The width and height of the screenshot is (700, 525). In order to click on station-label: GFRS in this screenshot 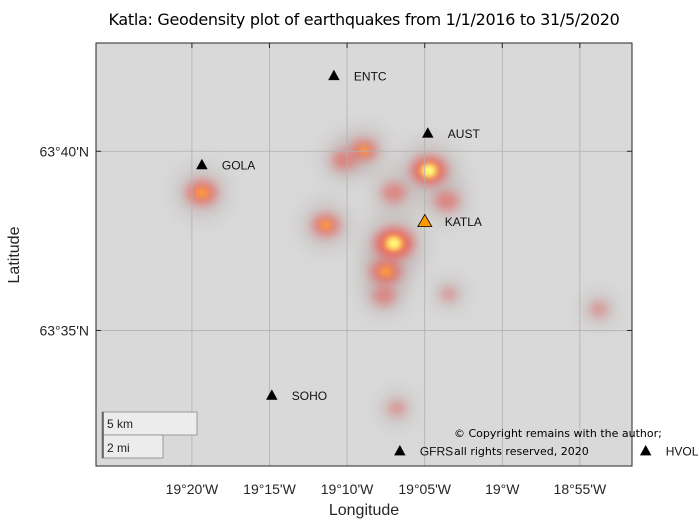, I will do `click(436, 452)`.